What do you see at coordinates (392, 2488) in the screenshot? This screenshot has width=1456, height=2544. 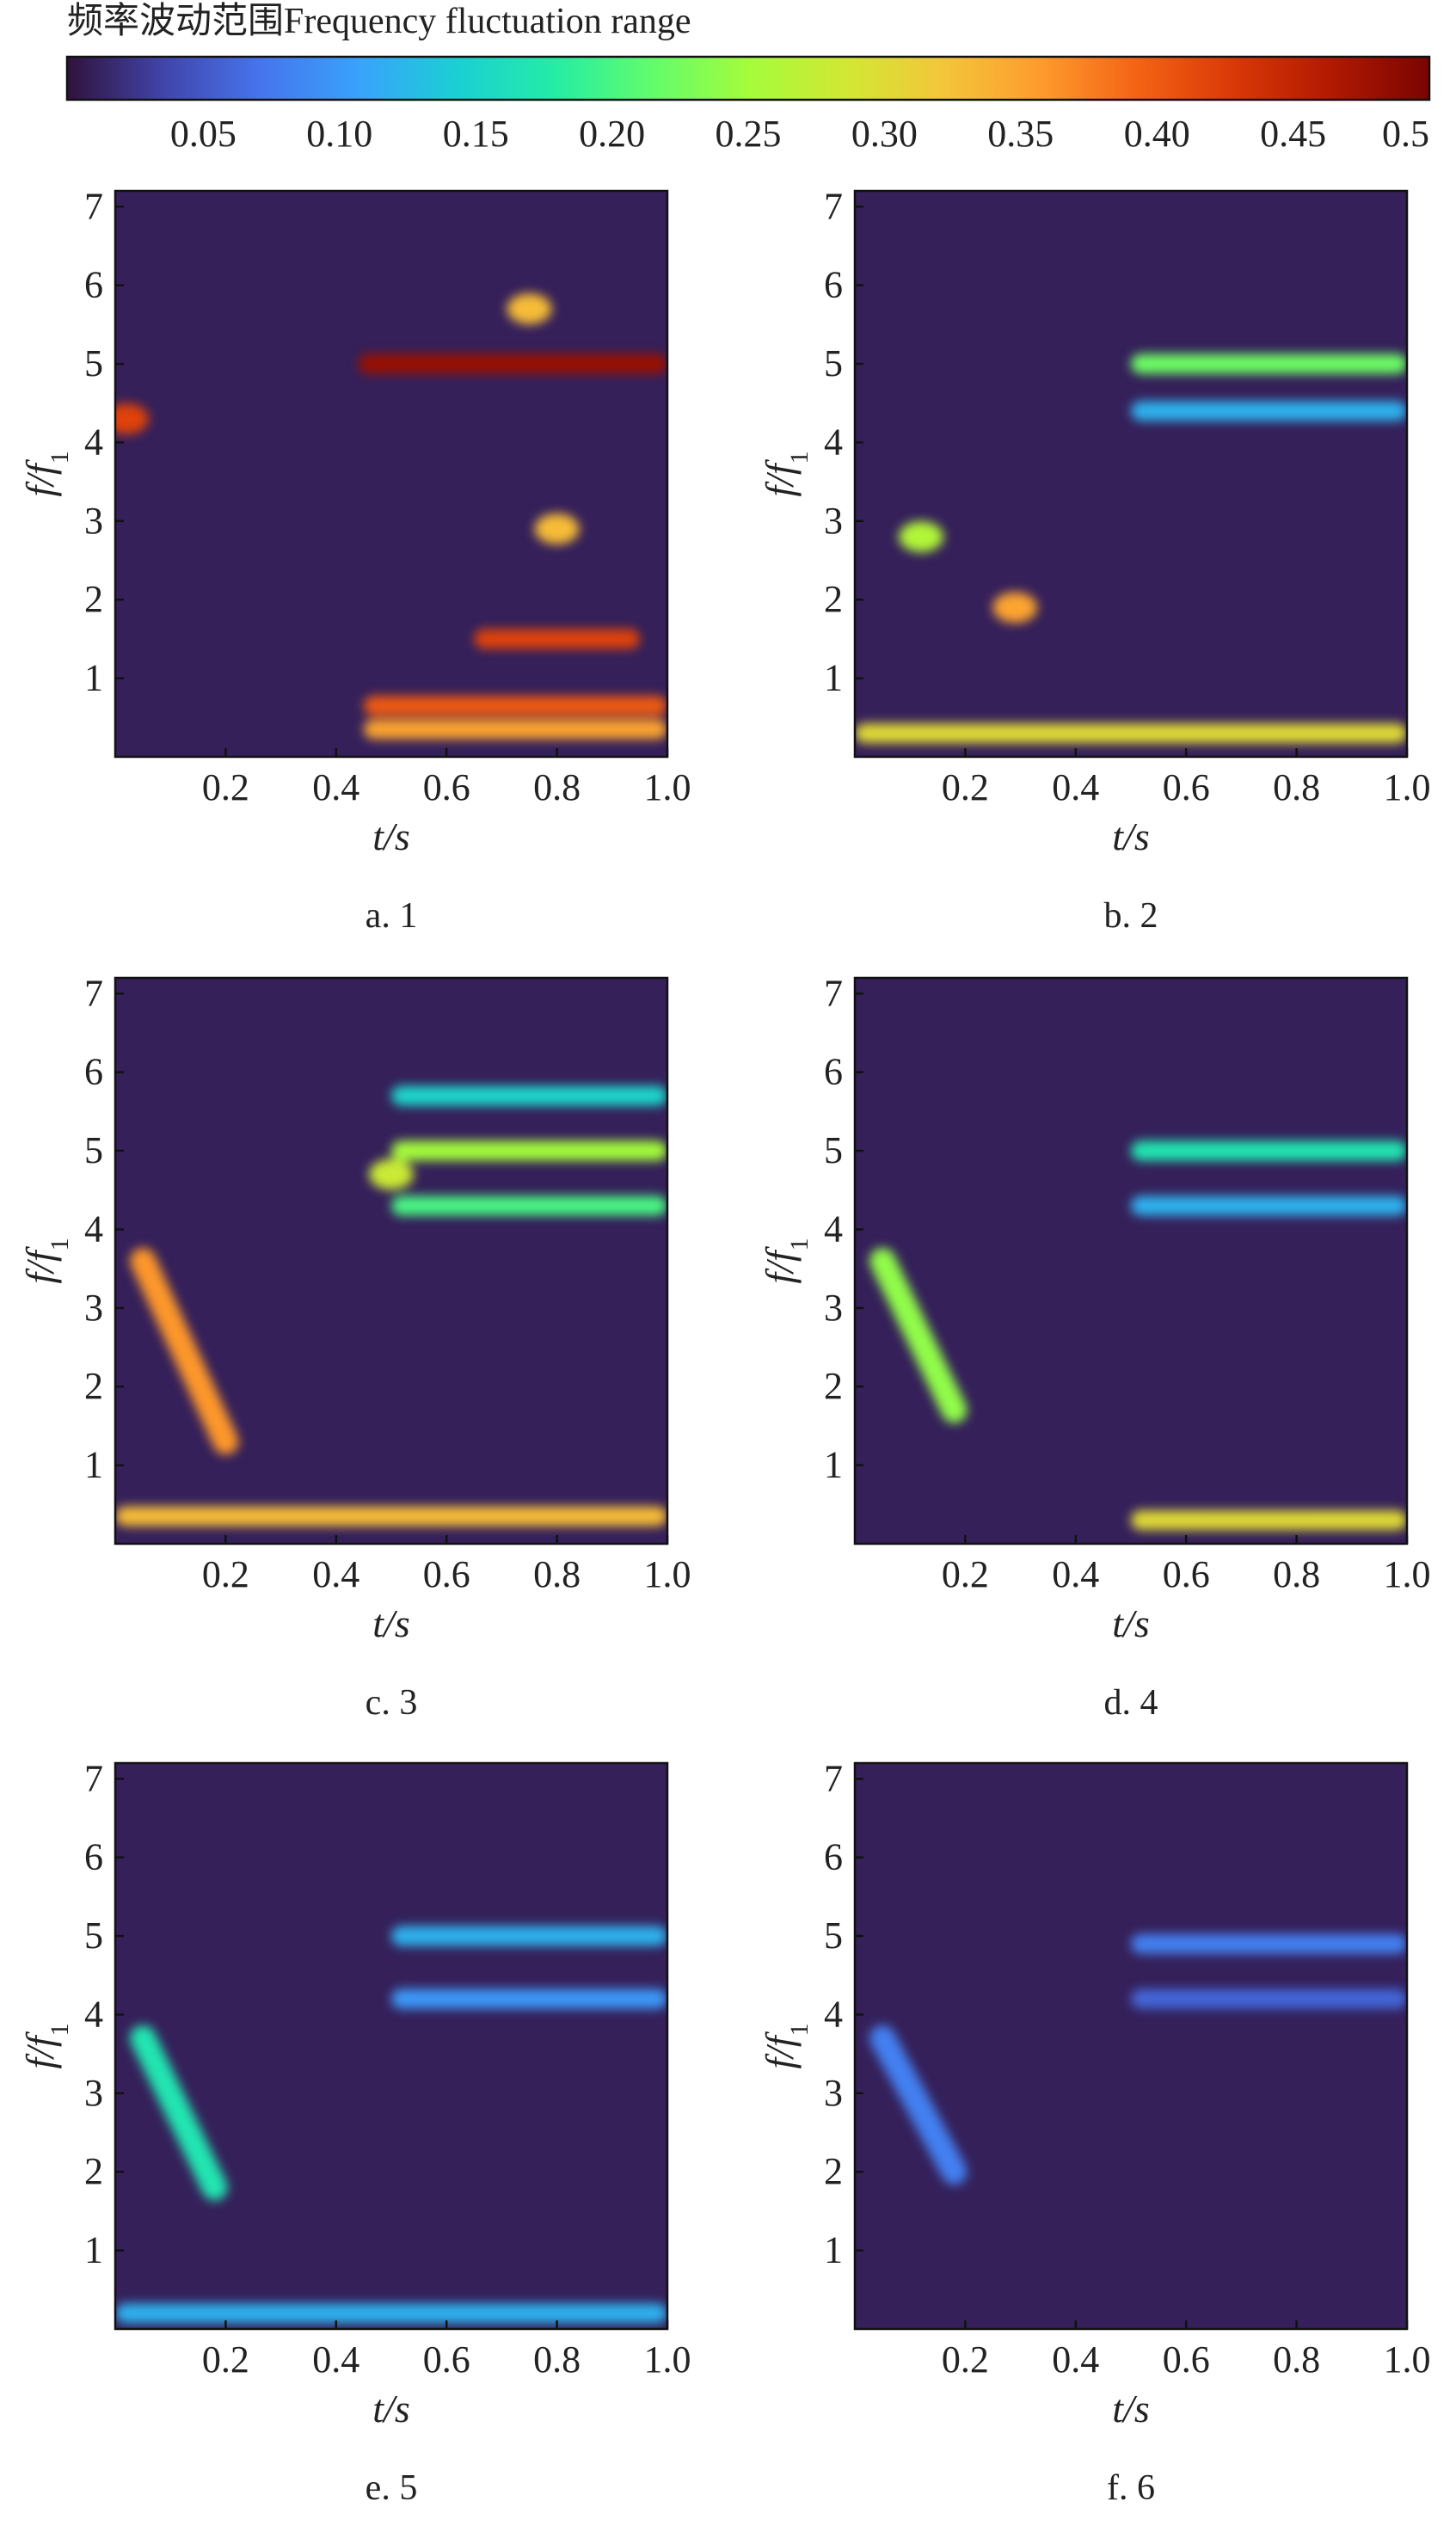 I see `panel-caption: e. 5` at bounding box center [392, 2488].